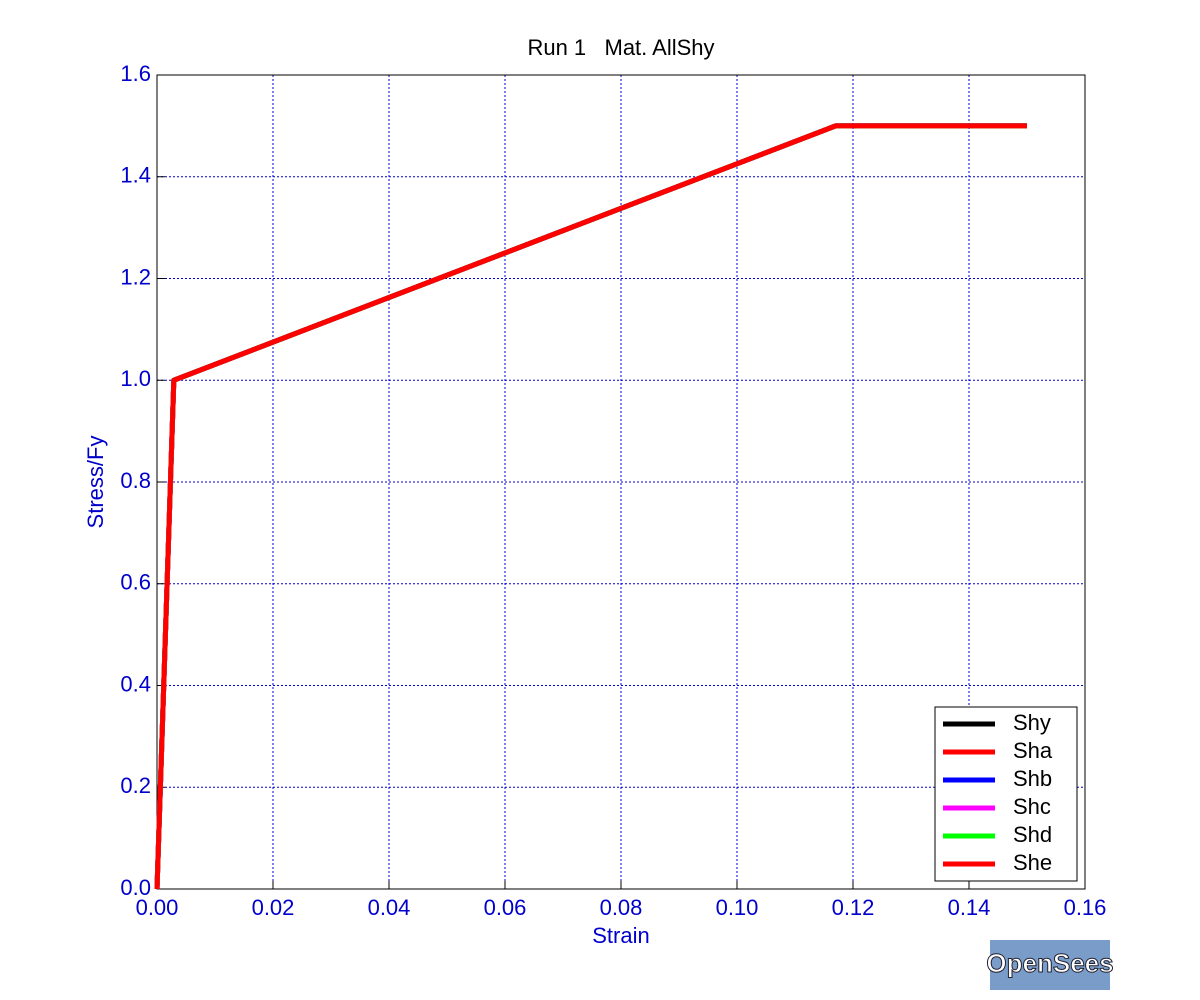 This screenshot has width=1200, height=1000. Describe the element at coordinates (1032, 722) in the screenshot. I see `legend-label: Shy` at that location.